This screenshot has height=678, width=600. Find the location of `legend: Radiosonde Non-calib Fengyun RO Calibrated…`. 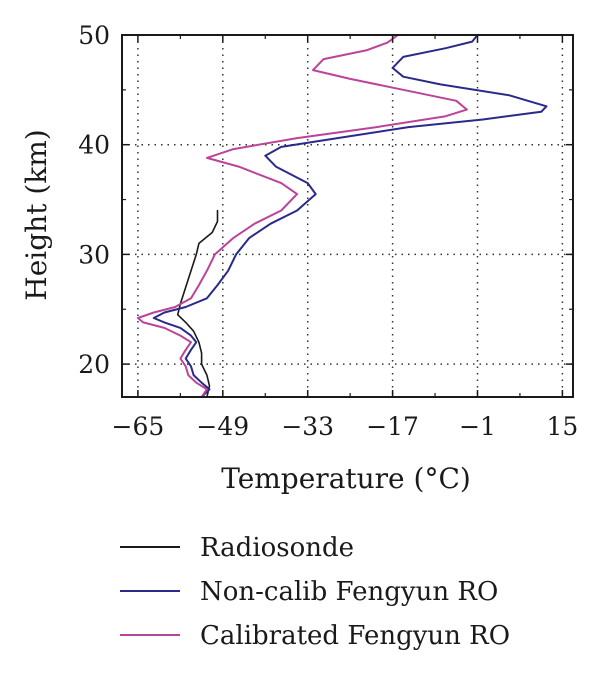

legend: Radiosonde Non-calib Fengyun RO Calibrated… is located at coordinates (315, 592).